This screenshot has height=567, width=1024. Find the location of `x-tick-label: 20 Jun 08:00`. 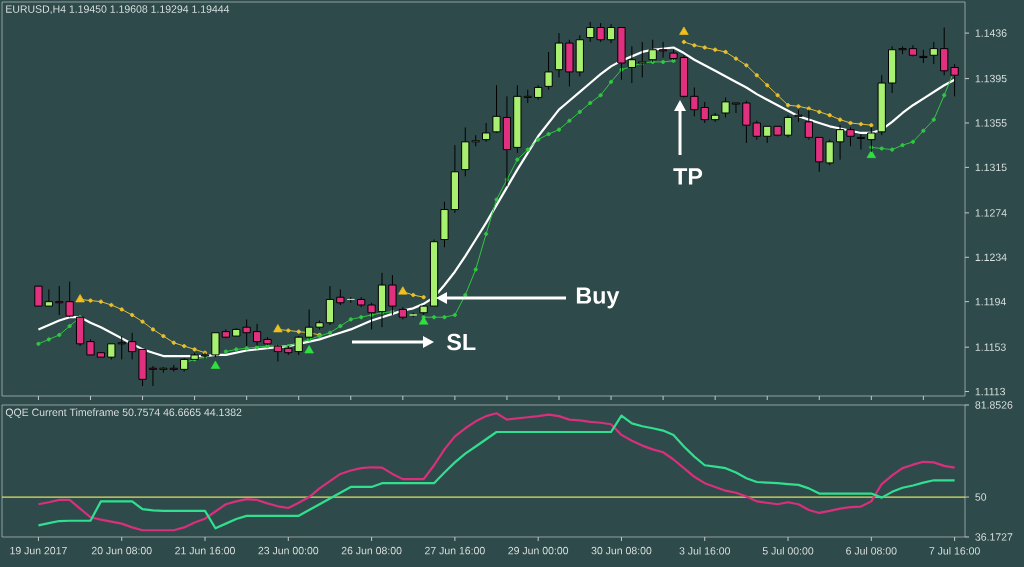

x-tick-label: 20 Jun 08:00 is located at coordinates (121, 550).